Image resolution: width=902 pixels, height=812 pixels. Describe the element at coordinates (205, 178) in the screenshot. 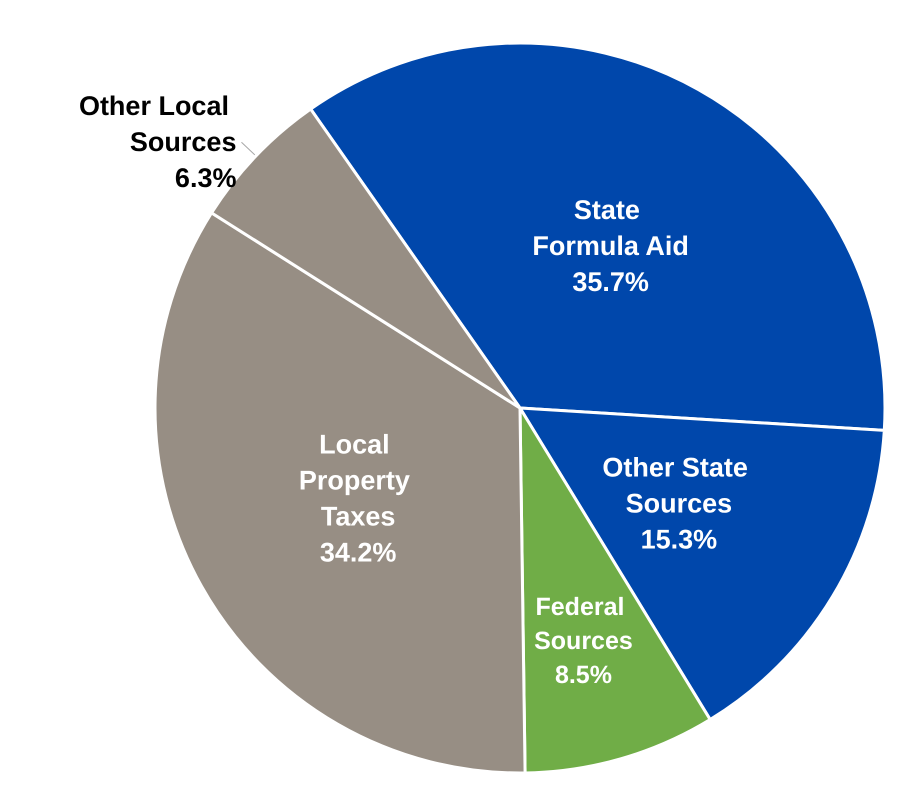

I see `data-label: 6.3%` at that location.